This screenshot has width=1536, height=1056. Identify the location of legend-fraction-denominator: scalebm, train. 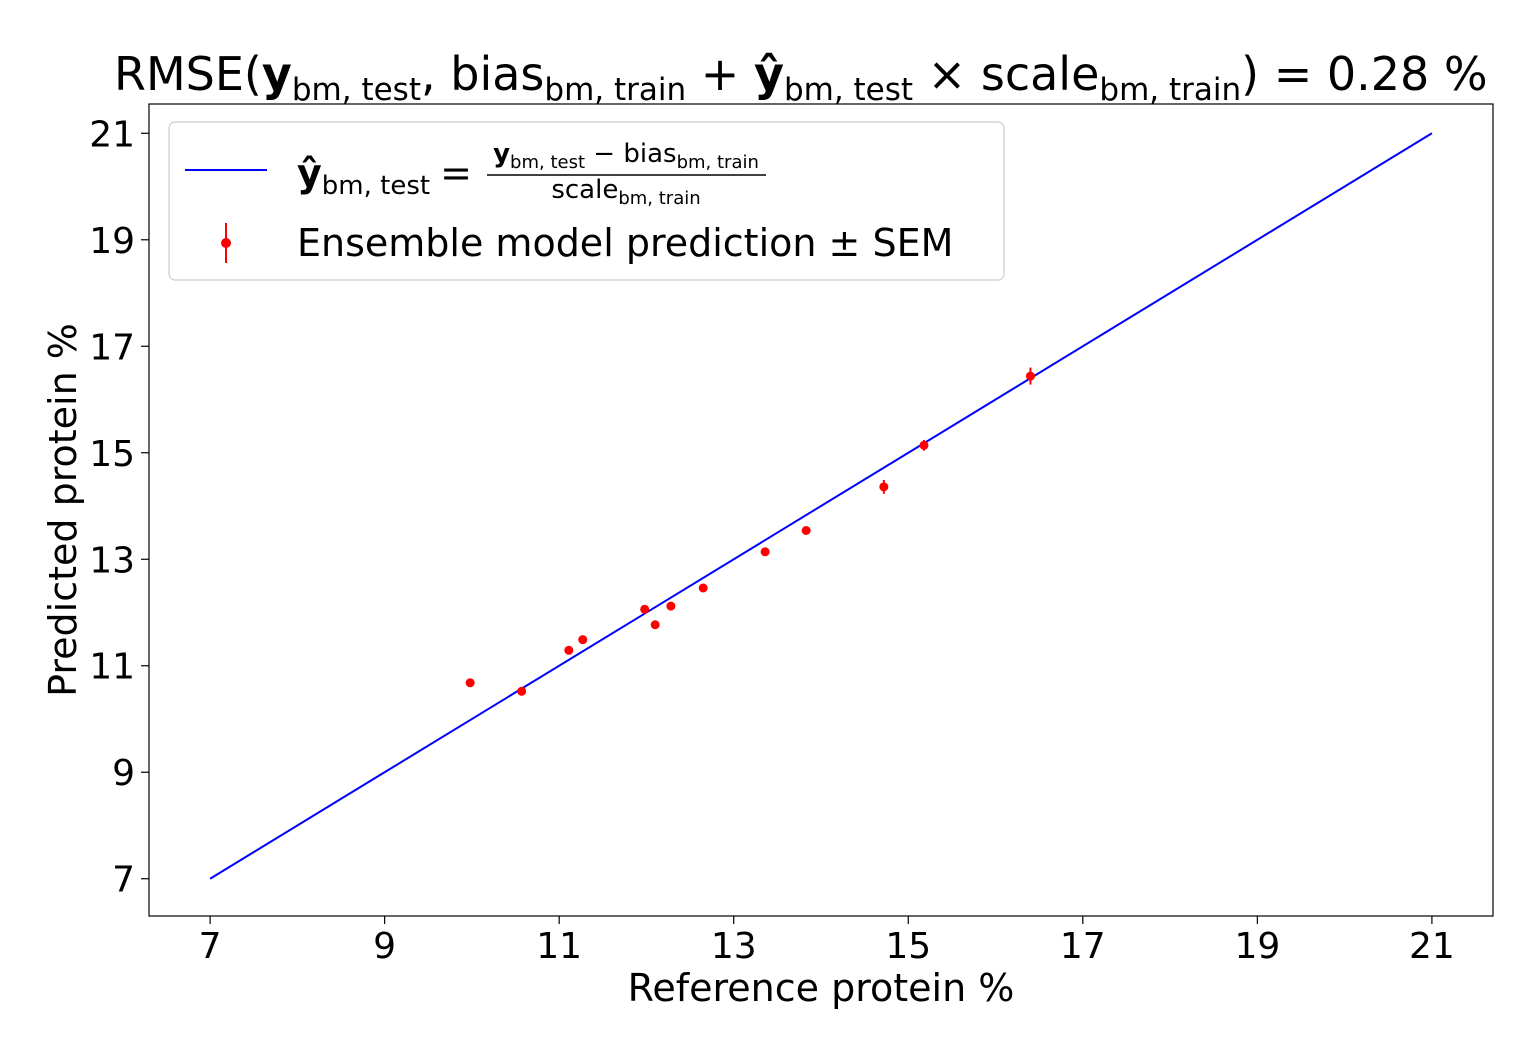
(625, 192).